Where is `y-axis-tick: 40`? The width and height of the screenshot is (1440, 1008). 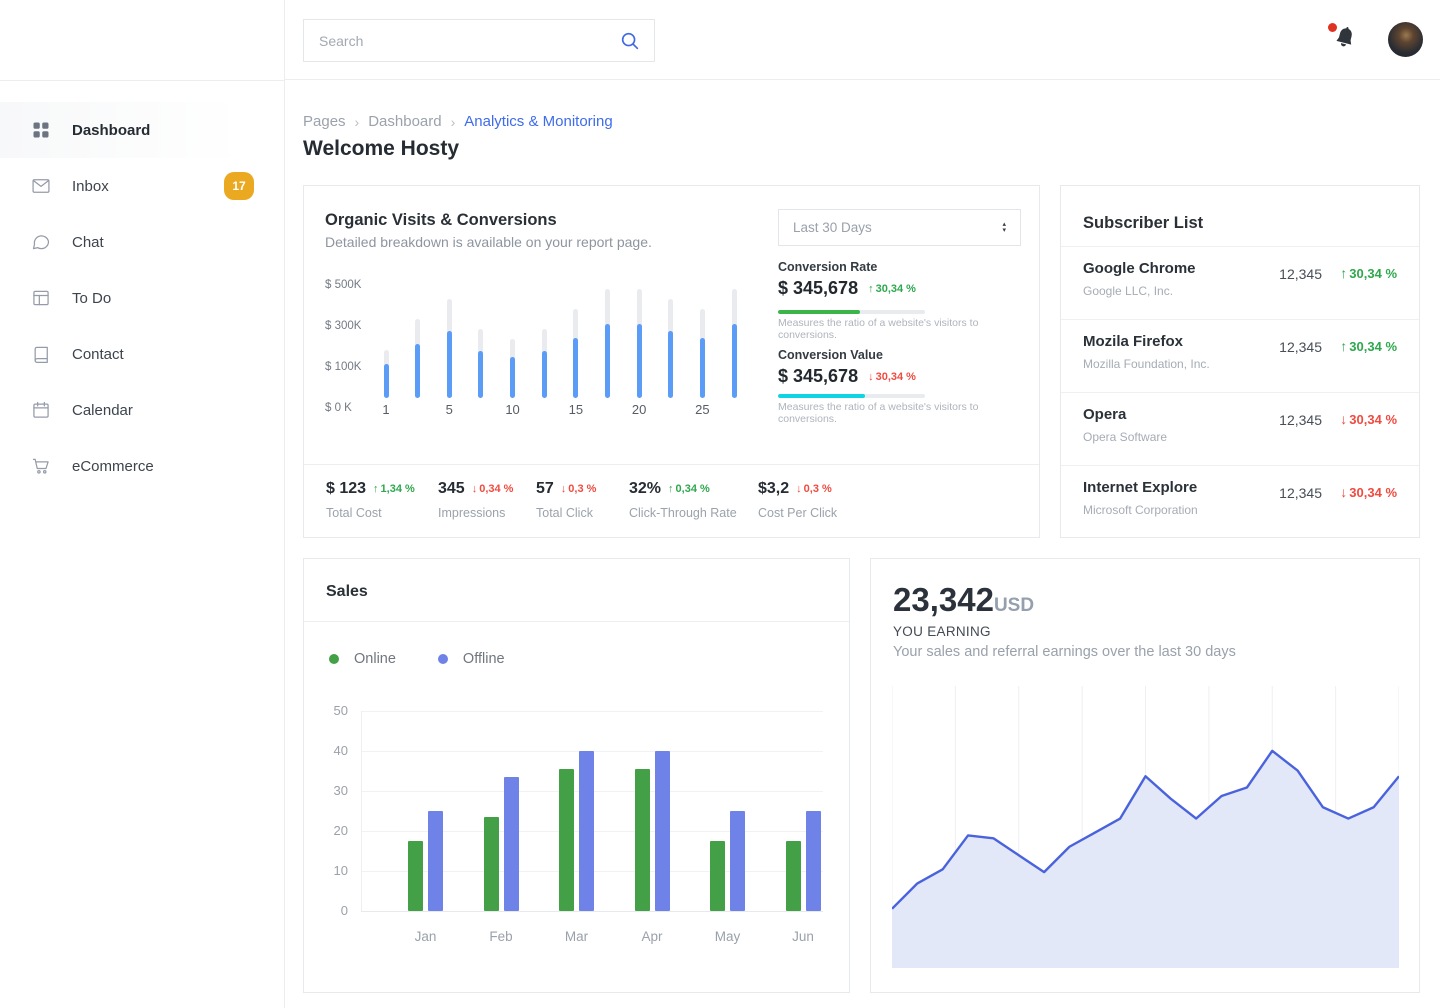 y-axis-tick: 40 is located at coordinates (340, 750).